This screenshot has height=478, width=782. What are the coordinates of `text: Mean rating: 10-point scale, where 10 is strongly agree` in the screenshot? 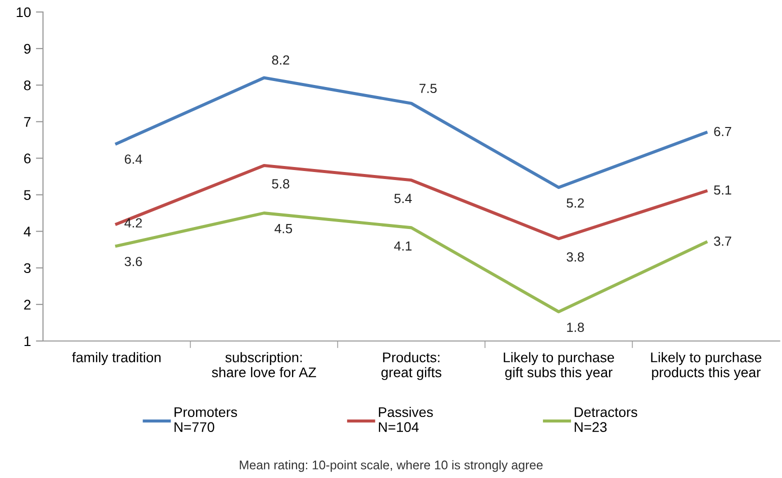 It's located at (391, 466).